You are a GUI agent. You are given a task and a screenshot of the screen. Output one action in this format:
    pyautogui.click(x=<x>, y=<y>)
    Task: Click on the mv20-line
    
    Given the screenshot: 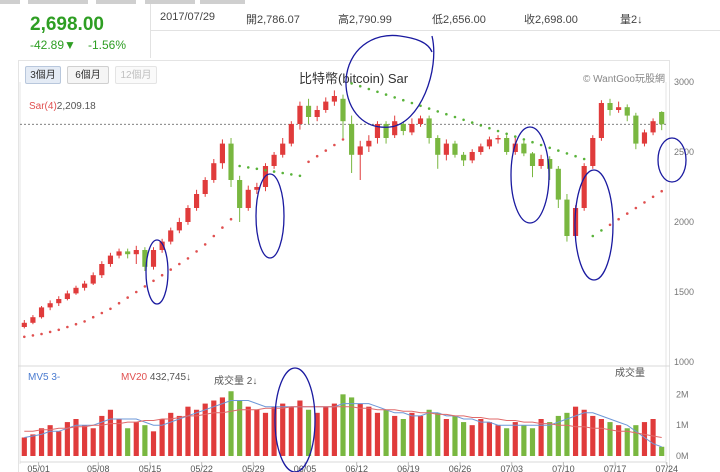 What is the action you would take?
    pyautogui.click(x=343, y=422)
    